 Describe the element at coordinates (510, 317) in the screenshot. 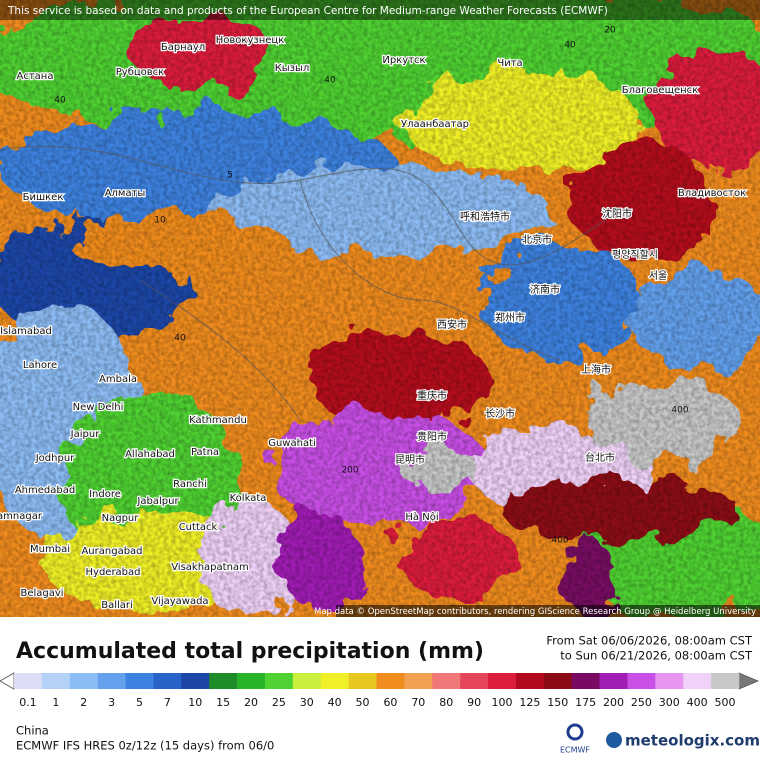

I see `place-label: 郑州市` at that location.